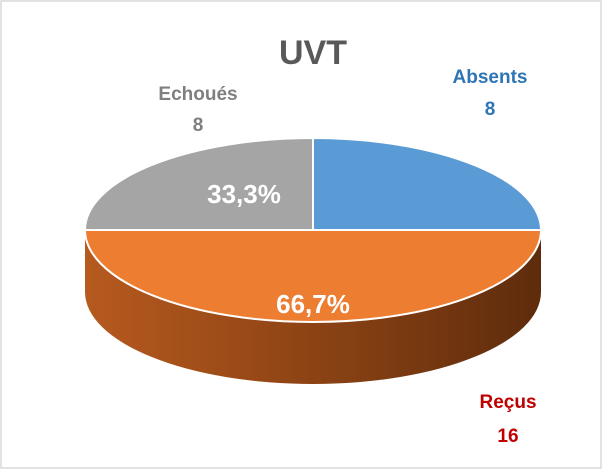 Image resolution: width=604 pixels, height=471 pixels. I want to click on percent-label: 66,7%, so click(313, 304).